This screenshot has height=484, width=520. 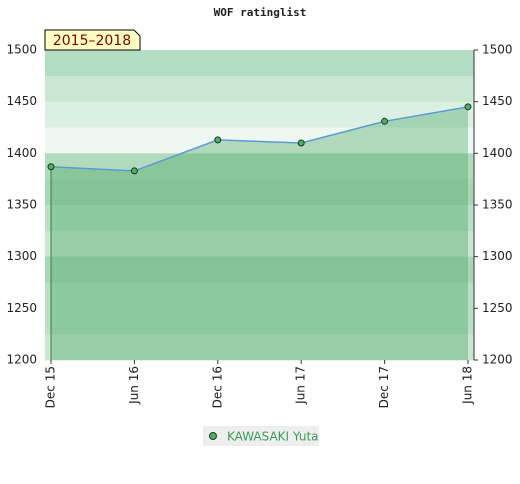 I want to click on y2-tick-label: 1350, so click(x=497, y=205).